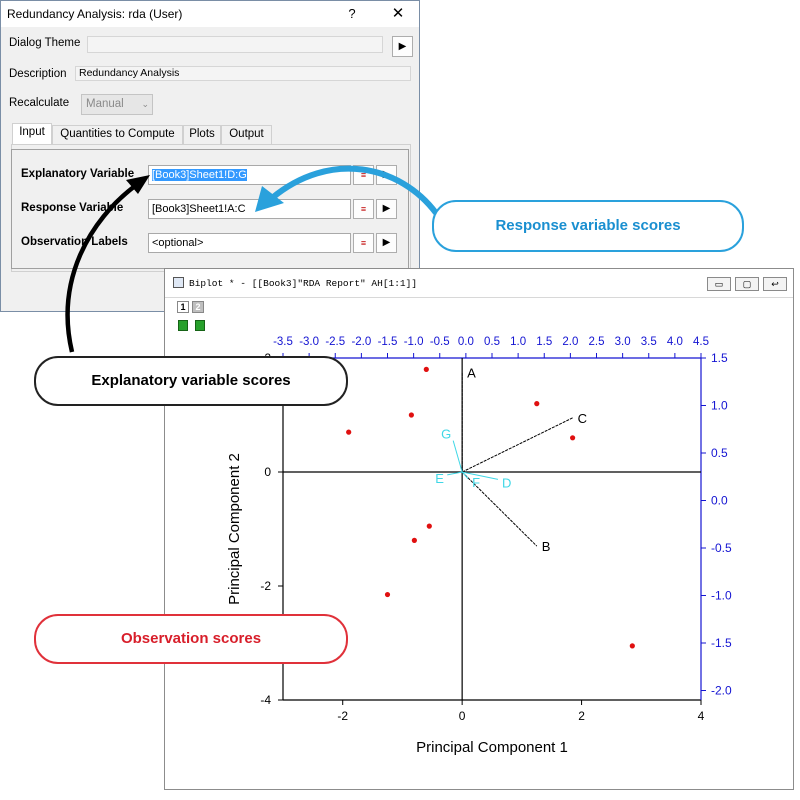 This screenshot has height=800, width=800. I want to click on response-variable-value: [Book3]Sheet1!A:C, so click(199, 209).